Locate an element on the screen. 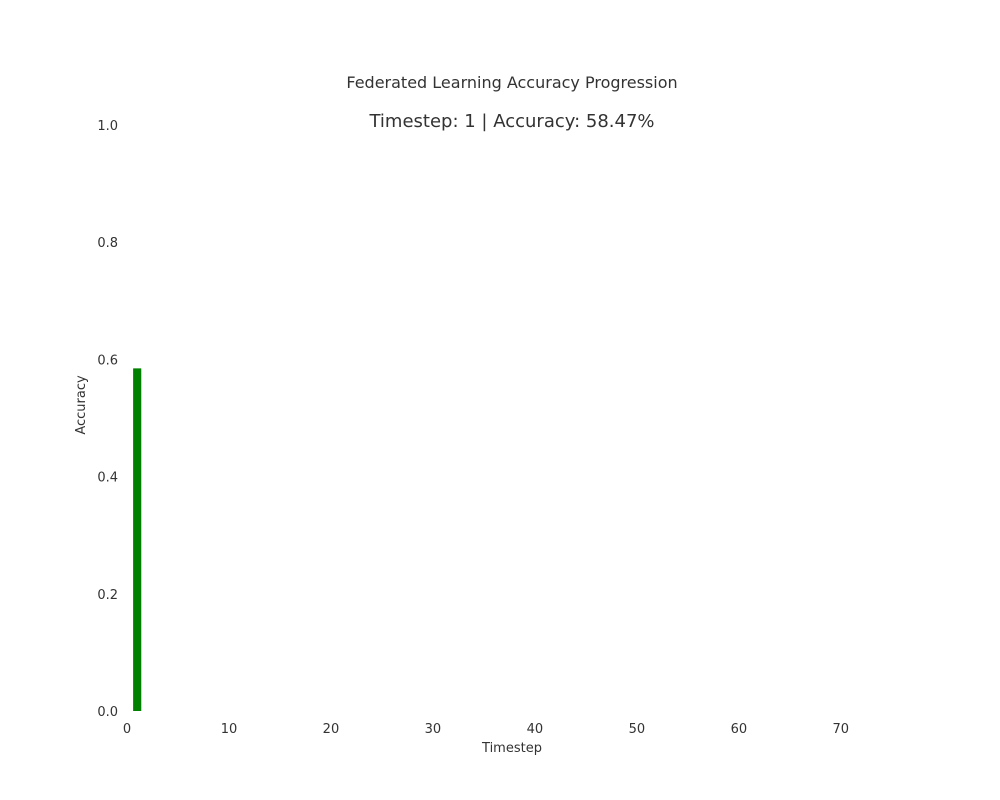 The height and width of the screenshot is (800, 1000). x-tick-label: 40 is located at coordinates (535, 729).